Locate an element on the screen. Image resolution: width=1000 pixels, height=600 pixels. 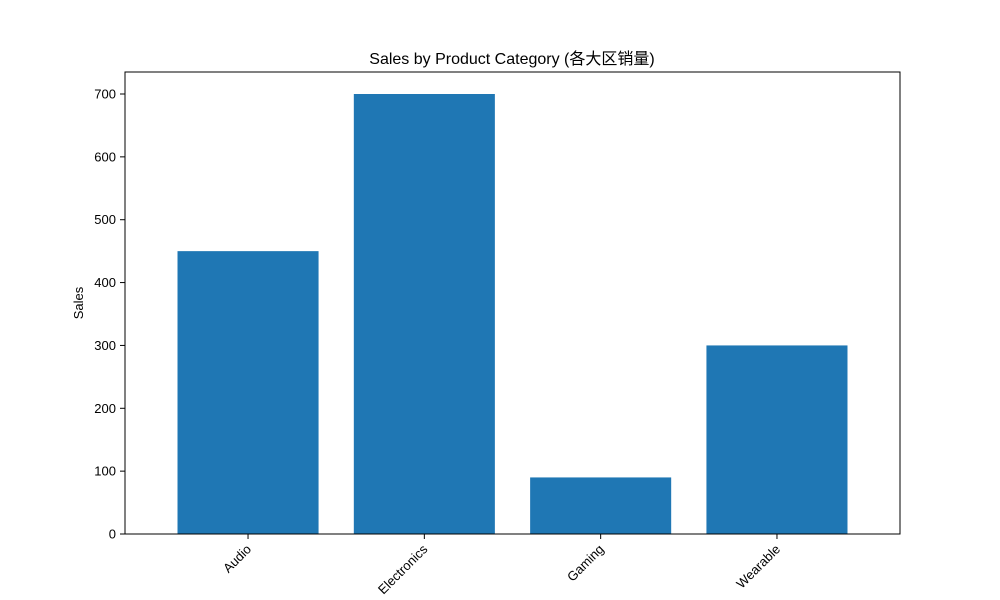
y-axis-ticks: 0 100 200 300 400 500 600 700 is located at coordinates (109, 314).